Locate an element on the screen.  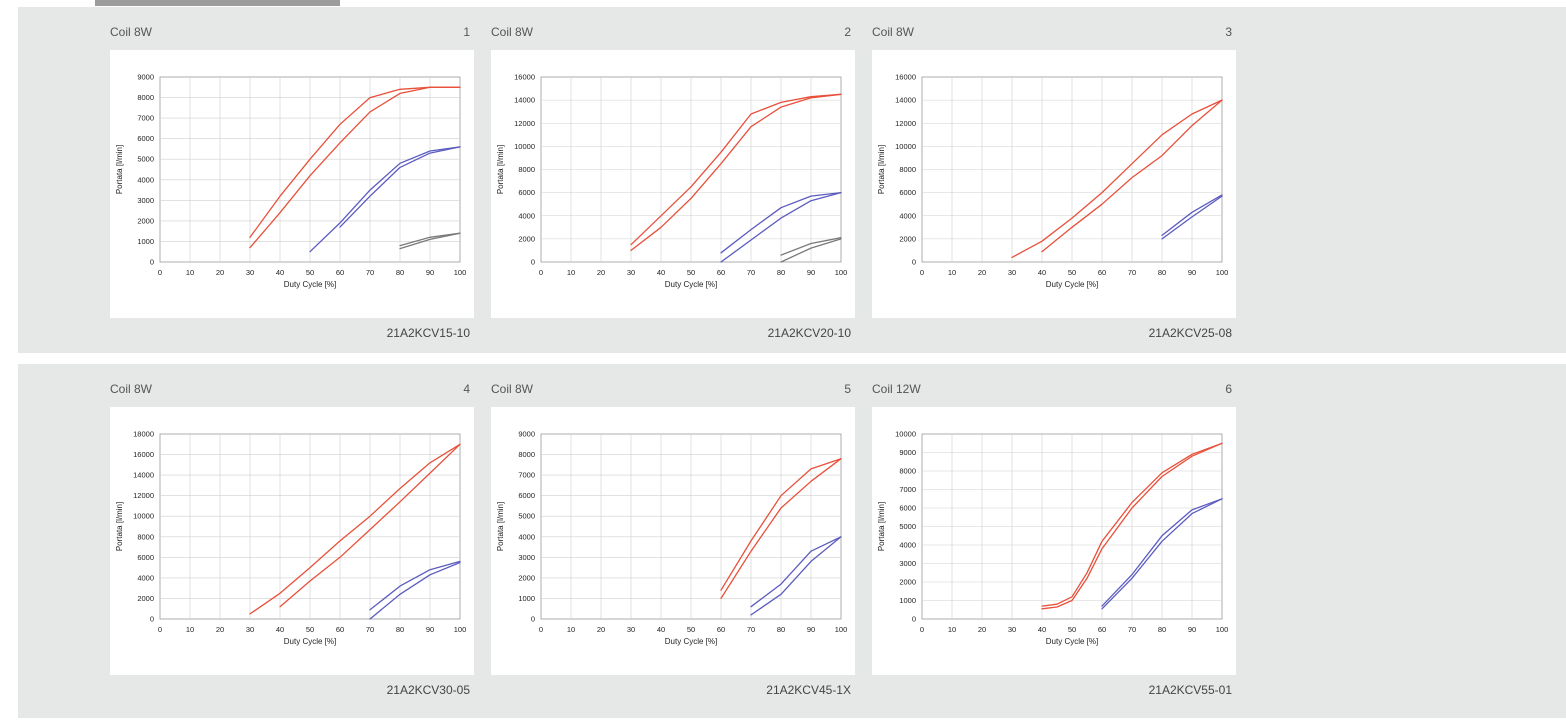
y-tick-label: 18000 is located at coordinates (143, 434).